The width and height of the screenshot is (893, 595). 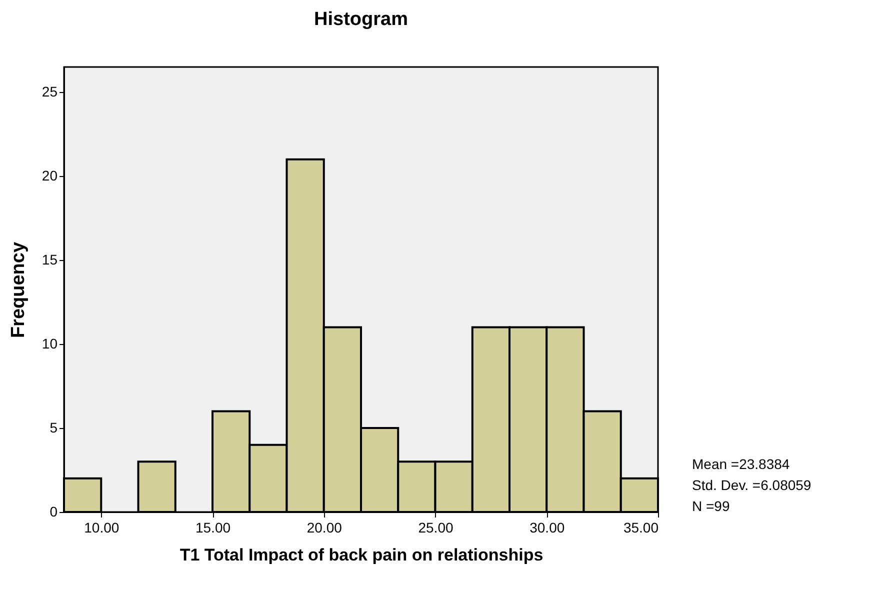 I want to click on x-tick-label: 15.00, so click(x=213, y=528).